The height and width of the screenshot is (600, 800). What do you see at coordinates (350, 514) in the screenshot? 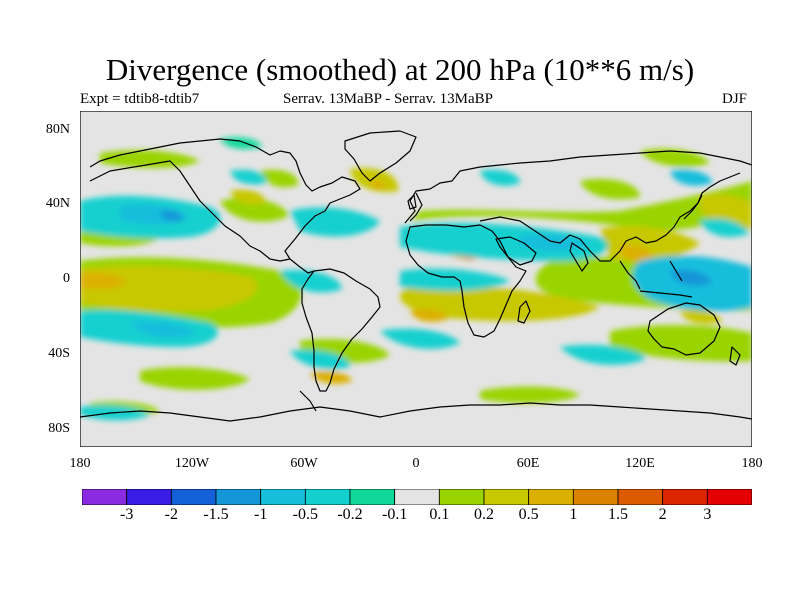
I see `colorbar-tick-label: -0.2` at bounding box center [350, 514].